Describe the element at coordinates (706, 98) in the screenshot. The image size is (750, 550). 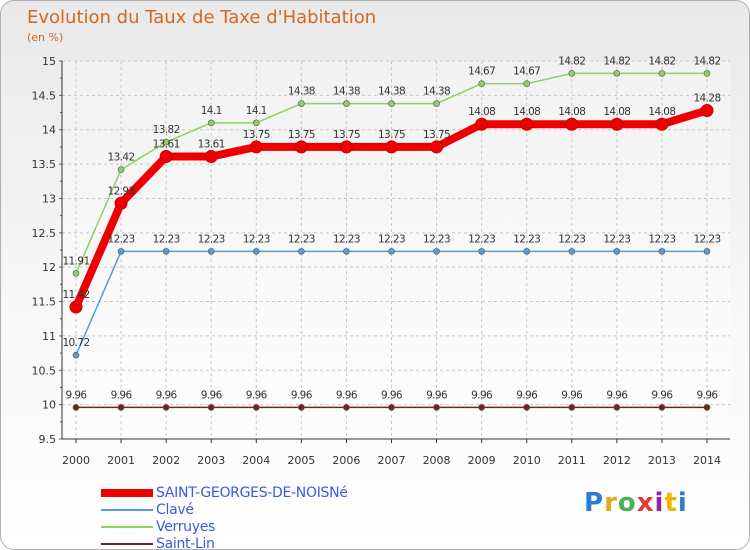
I see `data-label: 14.28` at that location.